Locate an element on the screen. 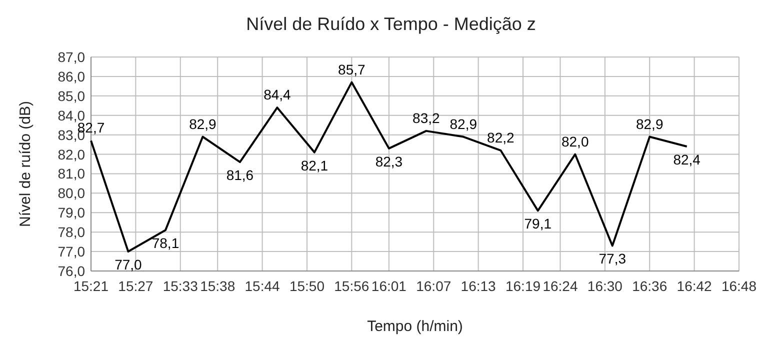  y-tick-label: 85,0 is located at coordinates (72, 96).